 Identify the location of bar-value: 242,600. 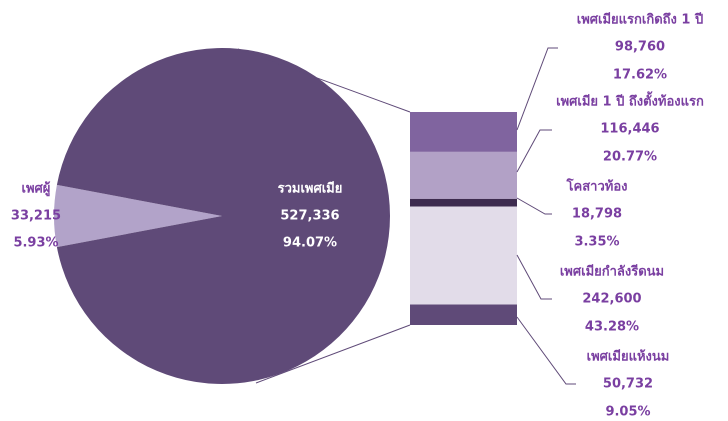
(611, 299).